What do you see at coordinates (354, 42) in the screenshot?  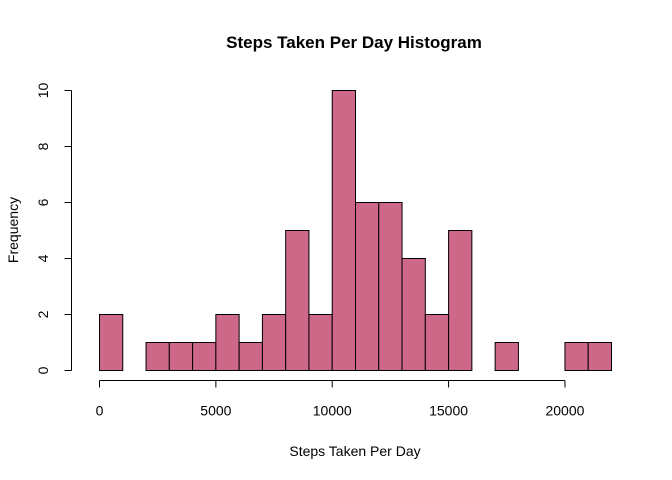 I see `chart-title: Steps Taken Per Day Histogram` at bounding box center [354, 42].